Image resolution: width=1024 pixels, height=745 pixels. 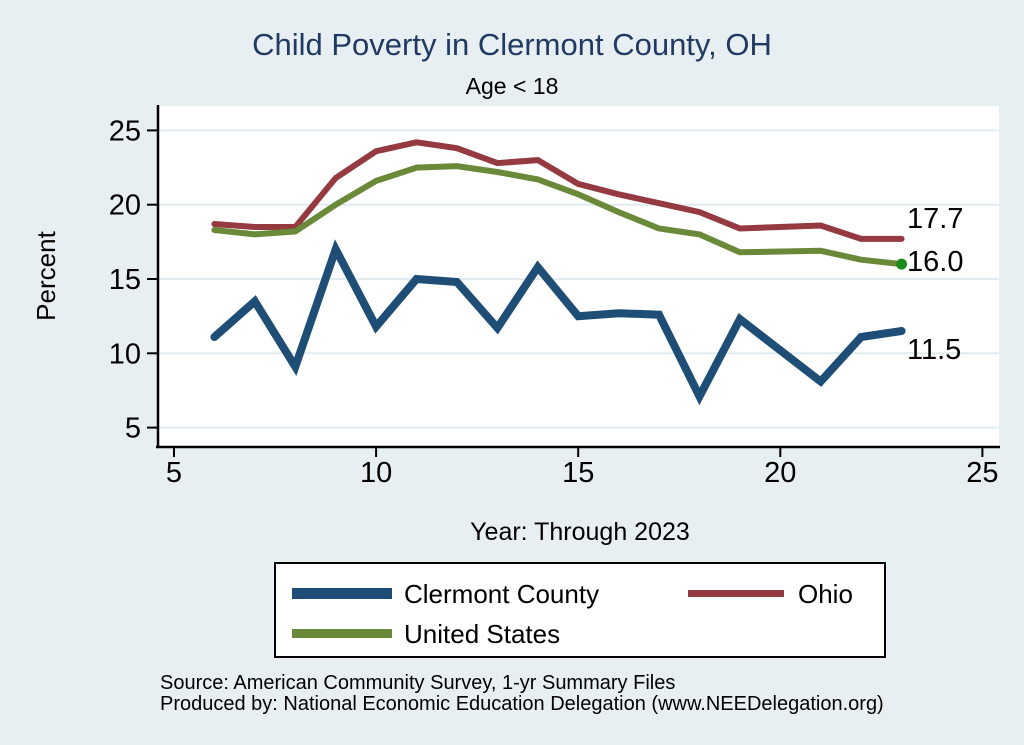 What do you see at coordinates (125, 206) in the screenshot?
I see `y-tick-label-20: 20` at bounding box center [125, 206].